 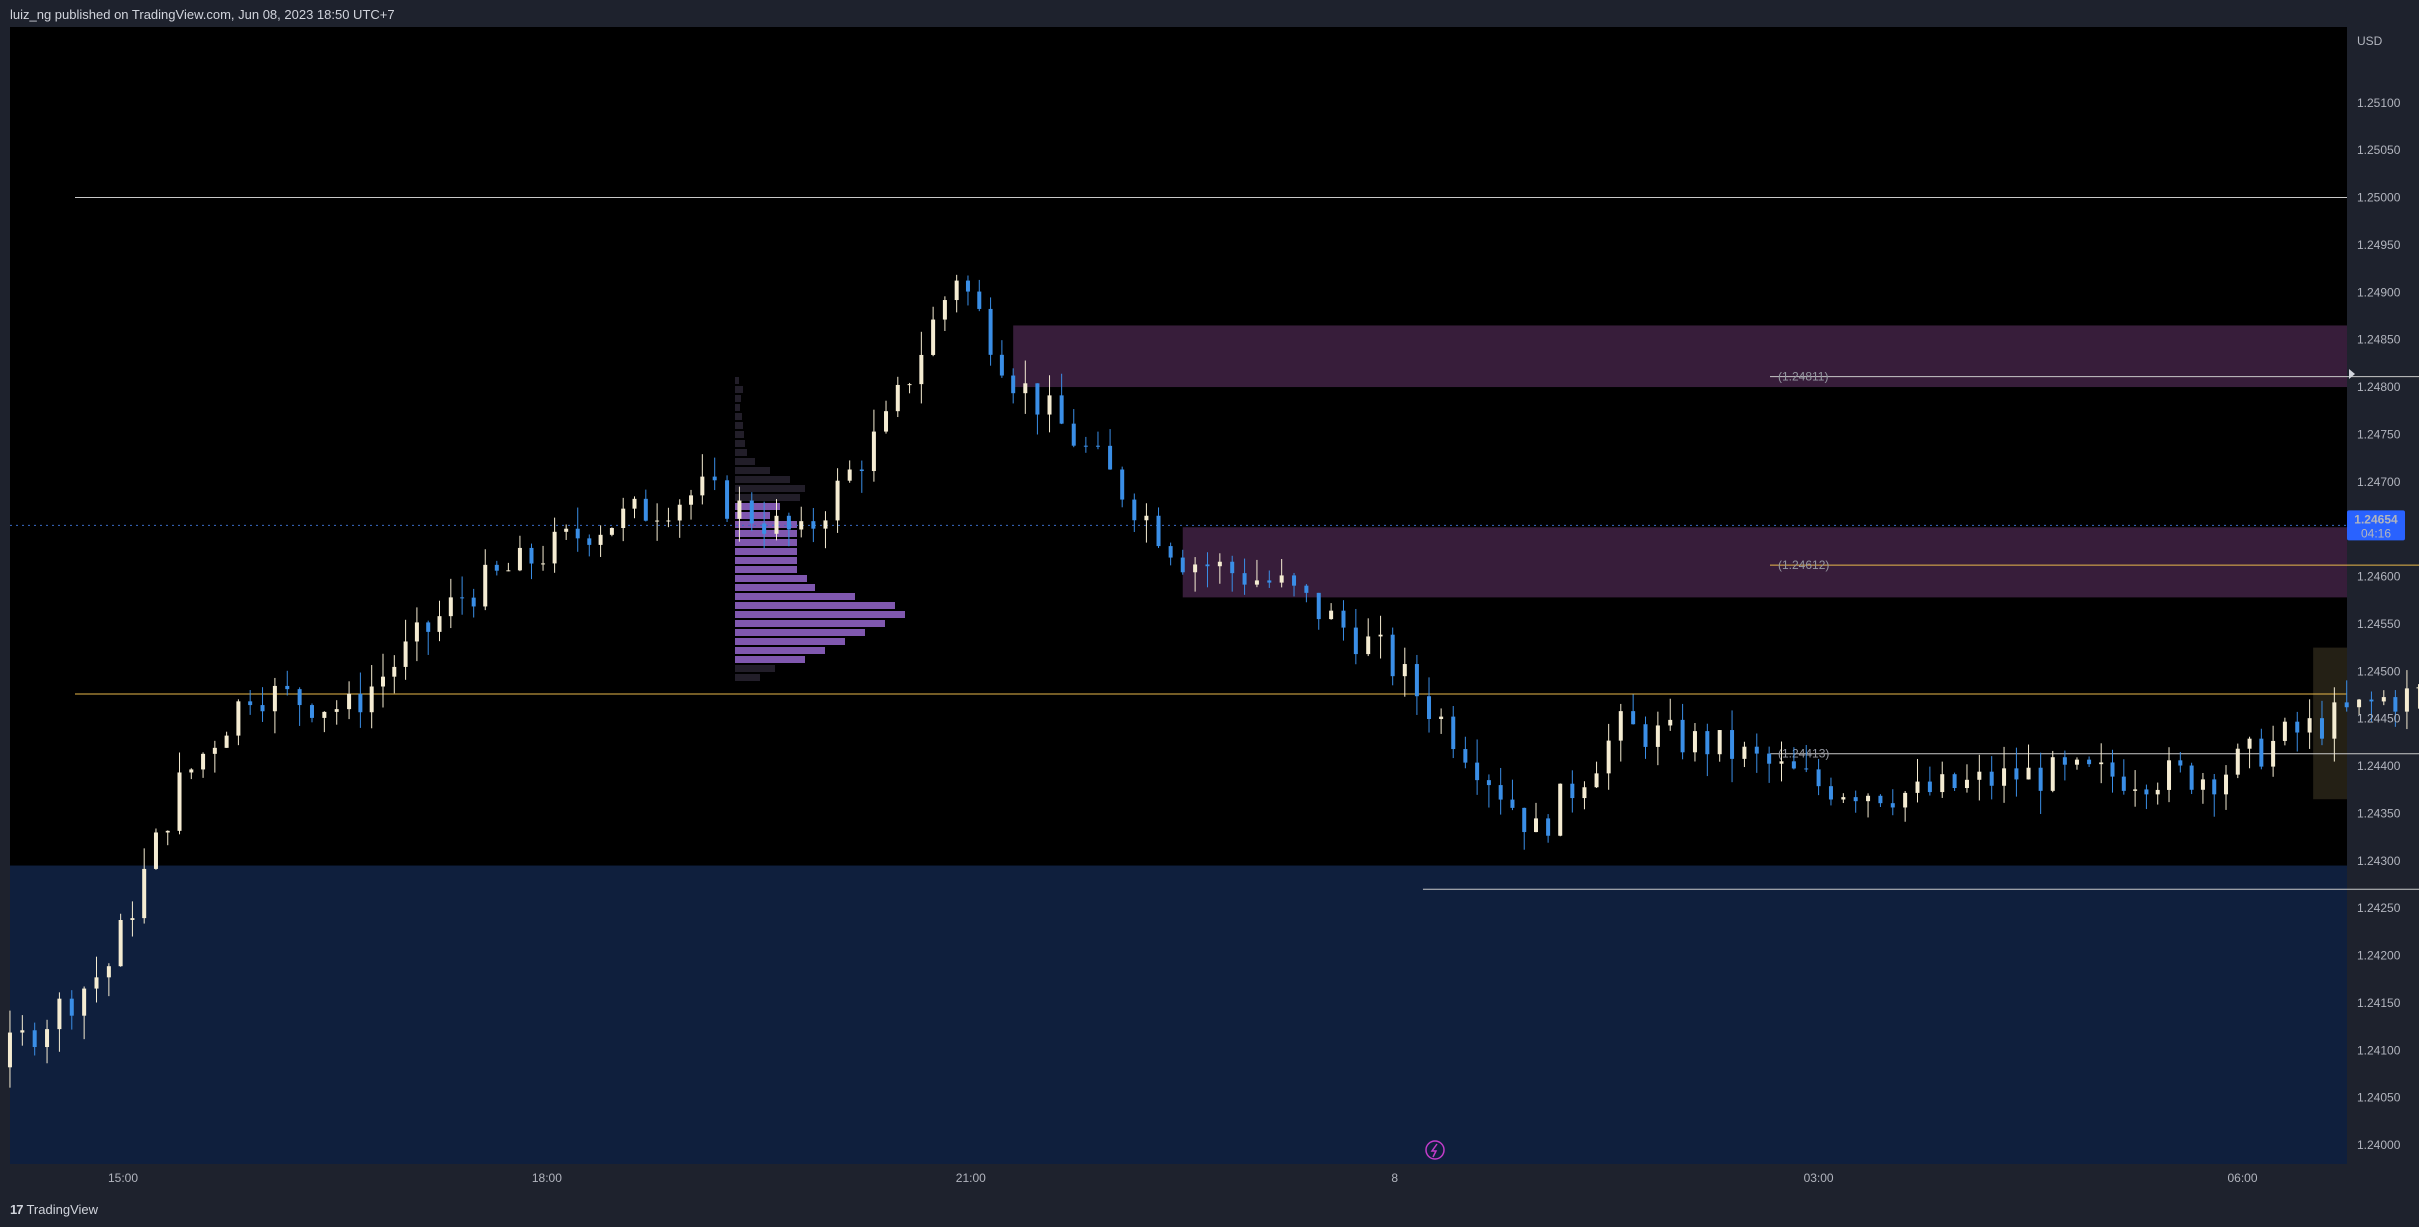 I want to click on price-tick-label: 1.24400, so click(x=2379, y=766).